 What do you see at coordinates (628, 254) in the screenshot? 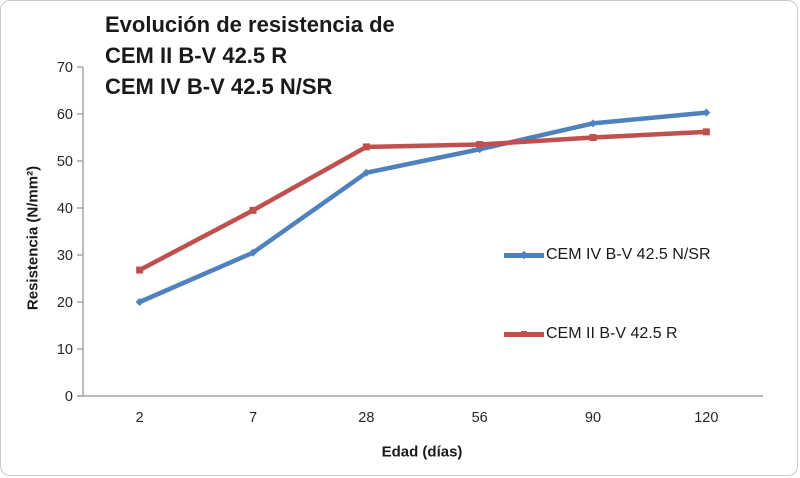
I see `legend-label: CEM IV B-V 42.5 N/SR` at bounding box center [628, 254].